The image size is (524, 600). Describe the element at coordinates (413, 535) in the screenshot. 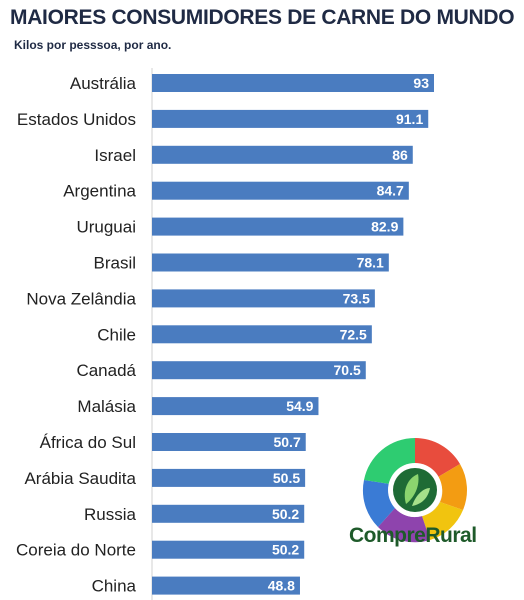

I see `logo-text: CompreRural` at that location.